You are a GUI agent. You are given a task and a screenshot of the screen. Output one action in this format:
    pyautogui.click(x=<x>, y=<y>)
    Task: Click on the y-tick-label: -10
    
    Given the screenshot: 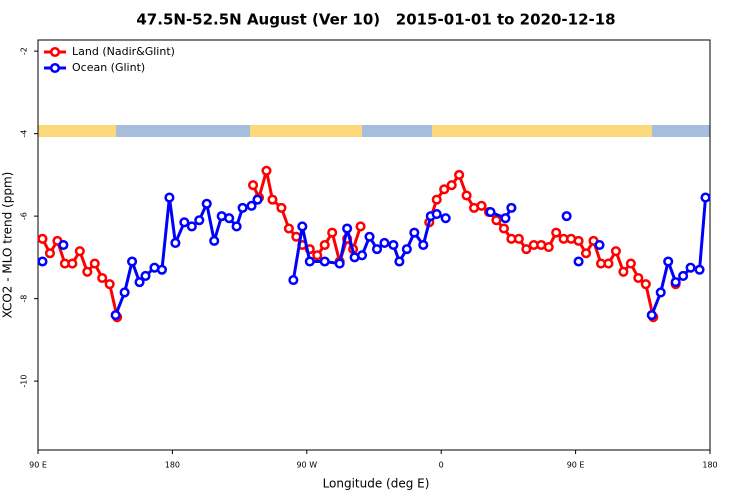 What is the action you would take?
    pyautogui.click(x=24, y=381)
    